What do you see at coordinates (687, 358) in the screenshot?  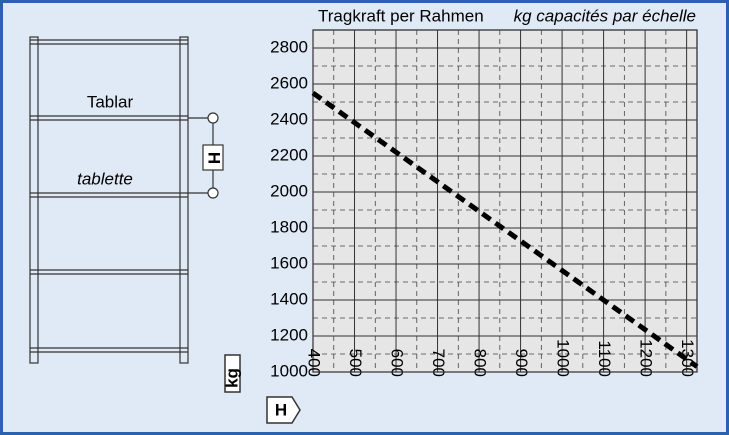 I see `x-tick-label: 1300` at bounding box center [687, 358].